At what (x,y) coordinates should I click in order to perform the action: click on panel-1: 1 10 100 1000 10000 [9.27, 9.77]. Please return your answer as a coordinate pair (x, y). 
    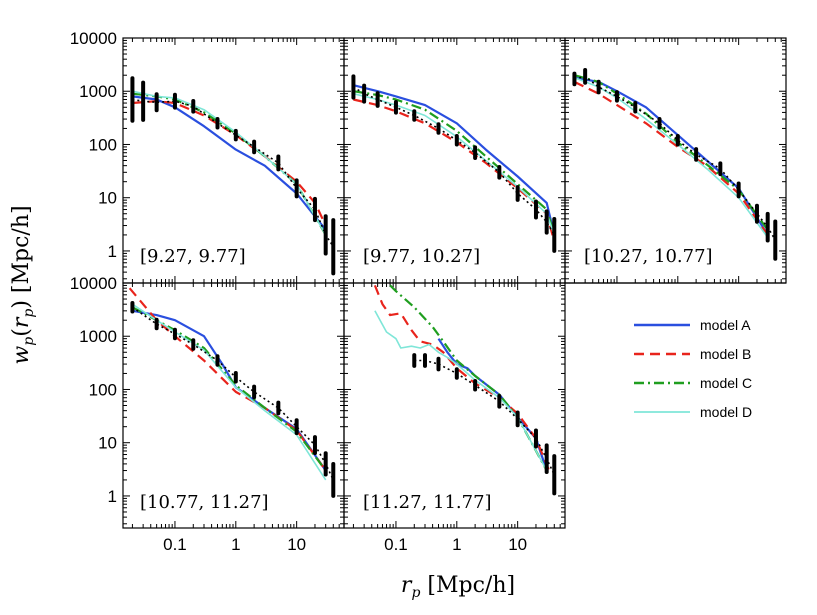
    Looking at the image, I should click on (207, 156).